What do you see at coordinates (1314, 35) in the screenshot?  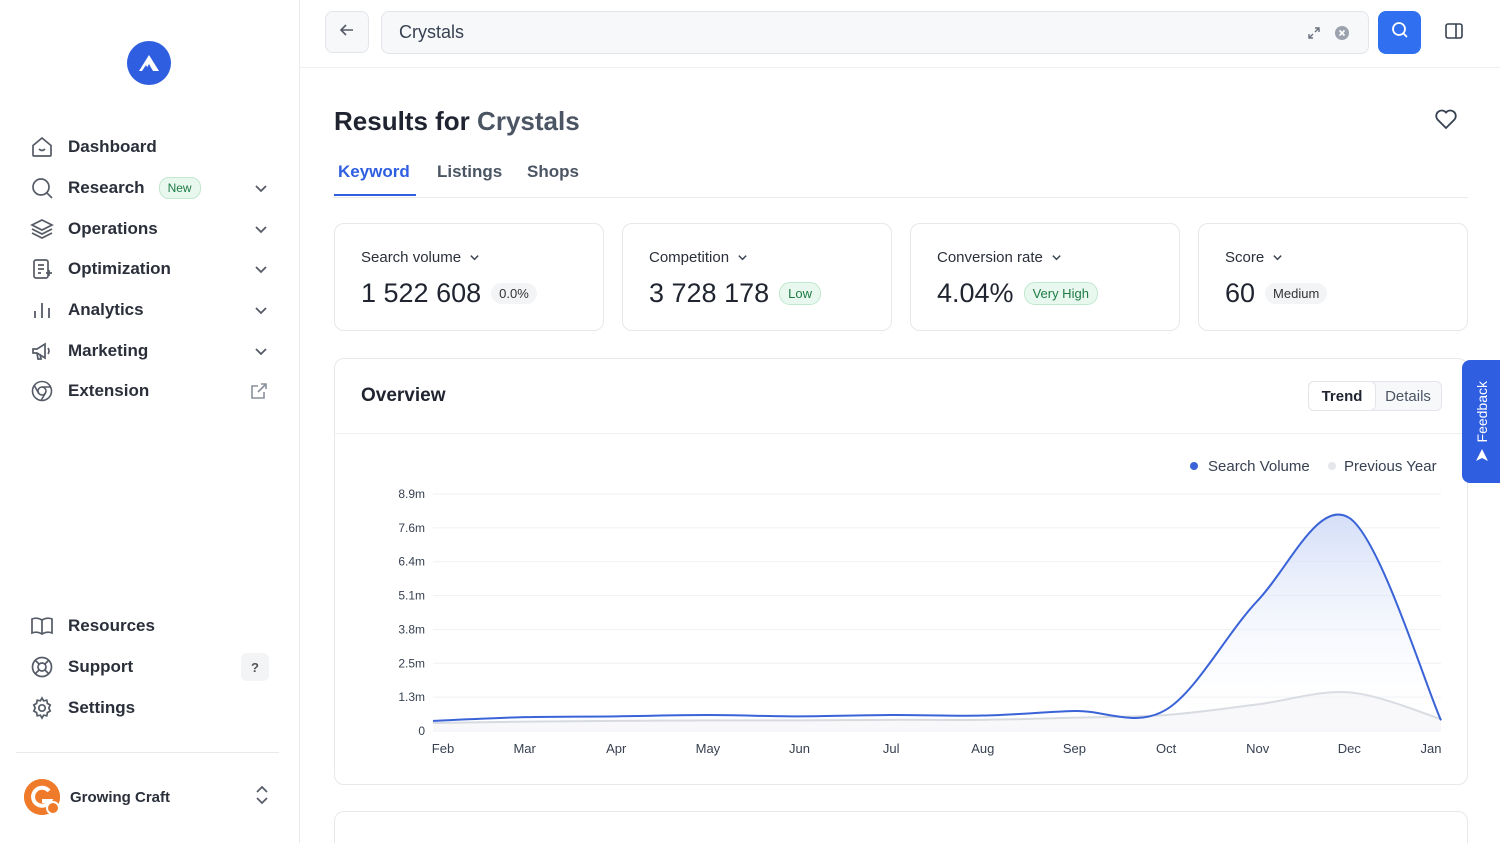 I see `expand-icon` at bounding box center [1314, 35].